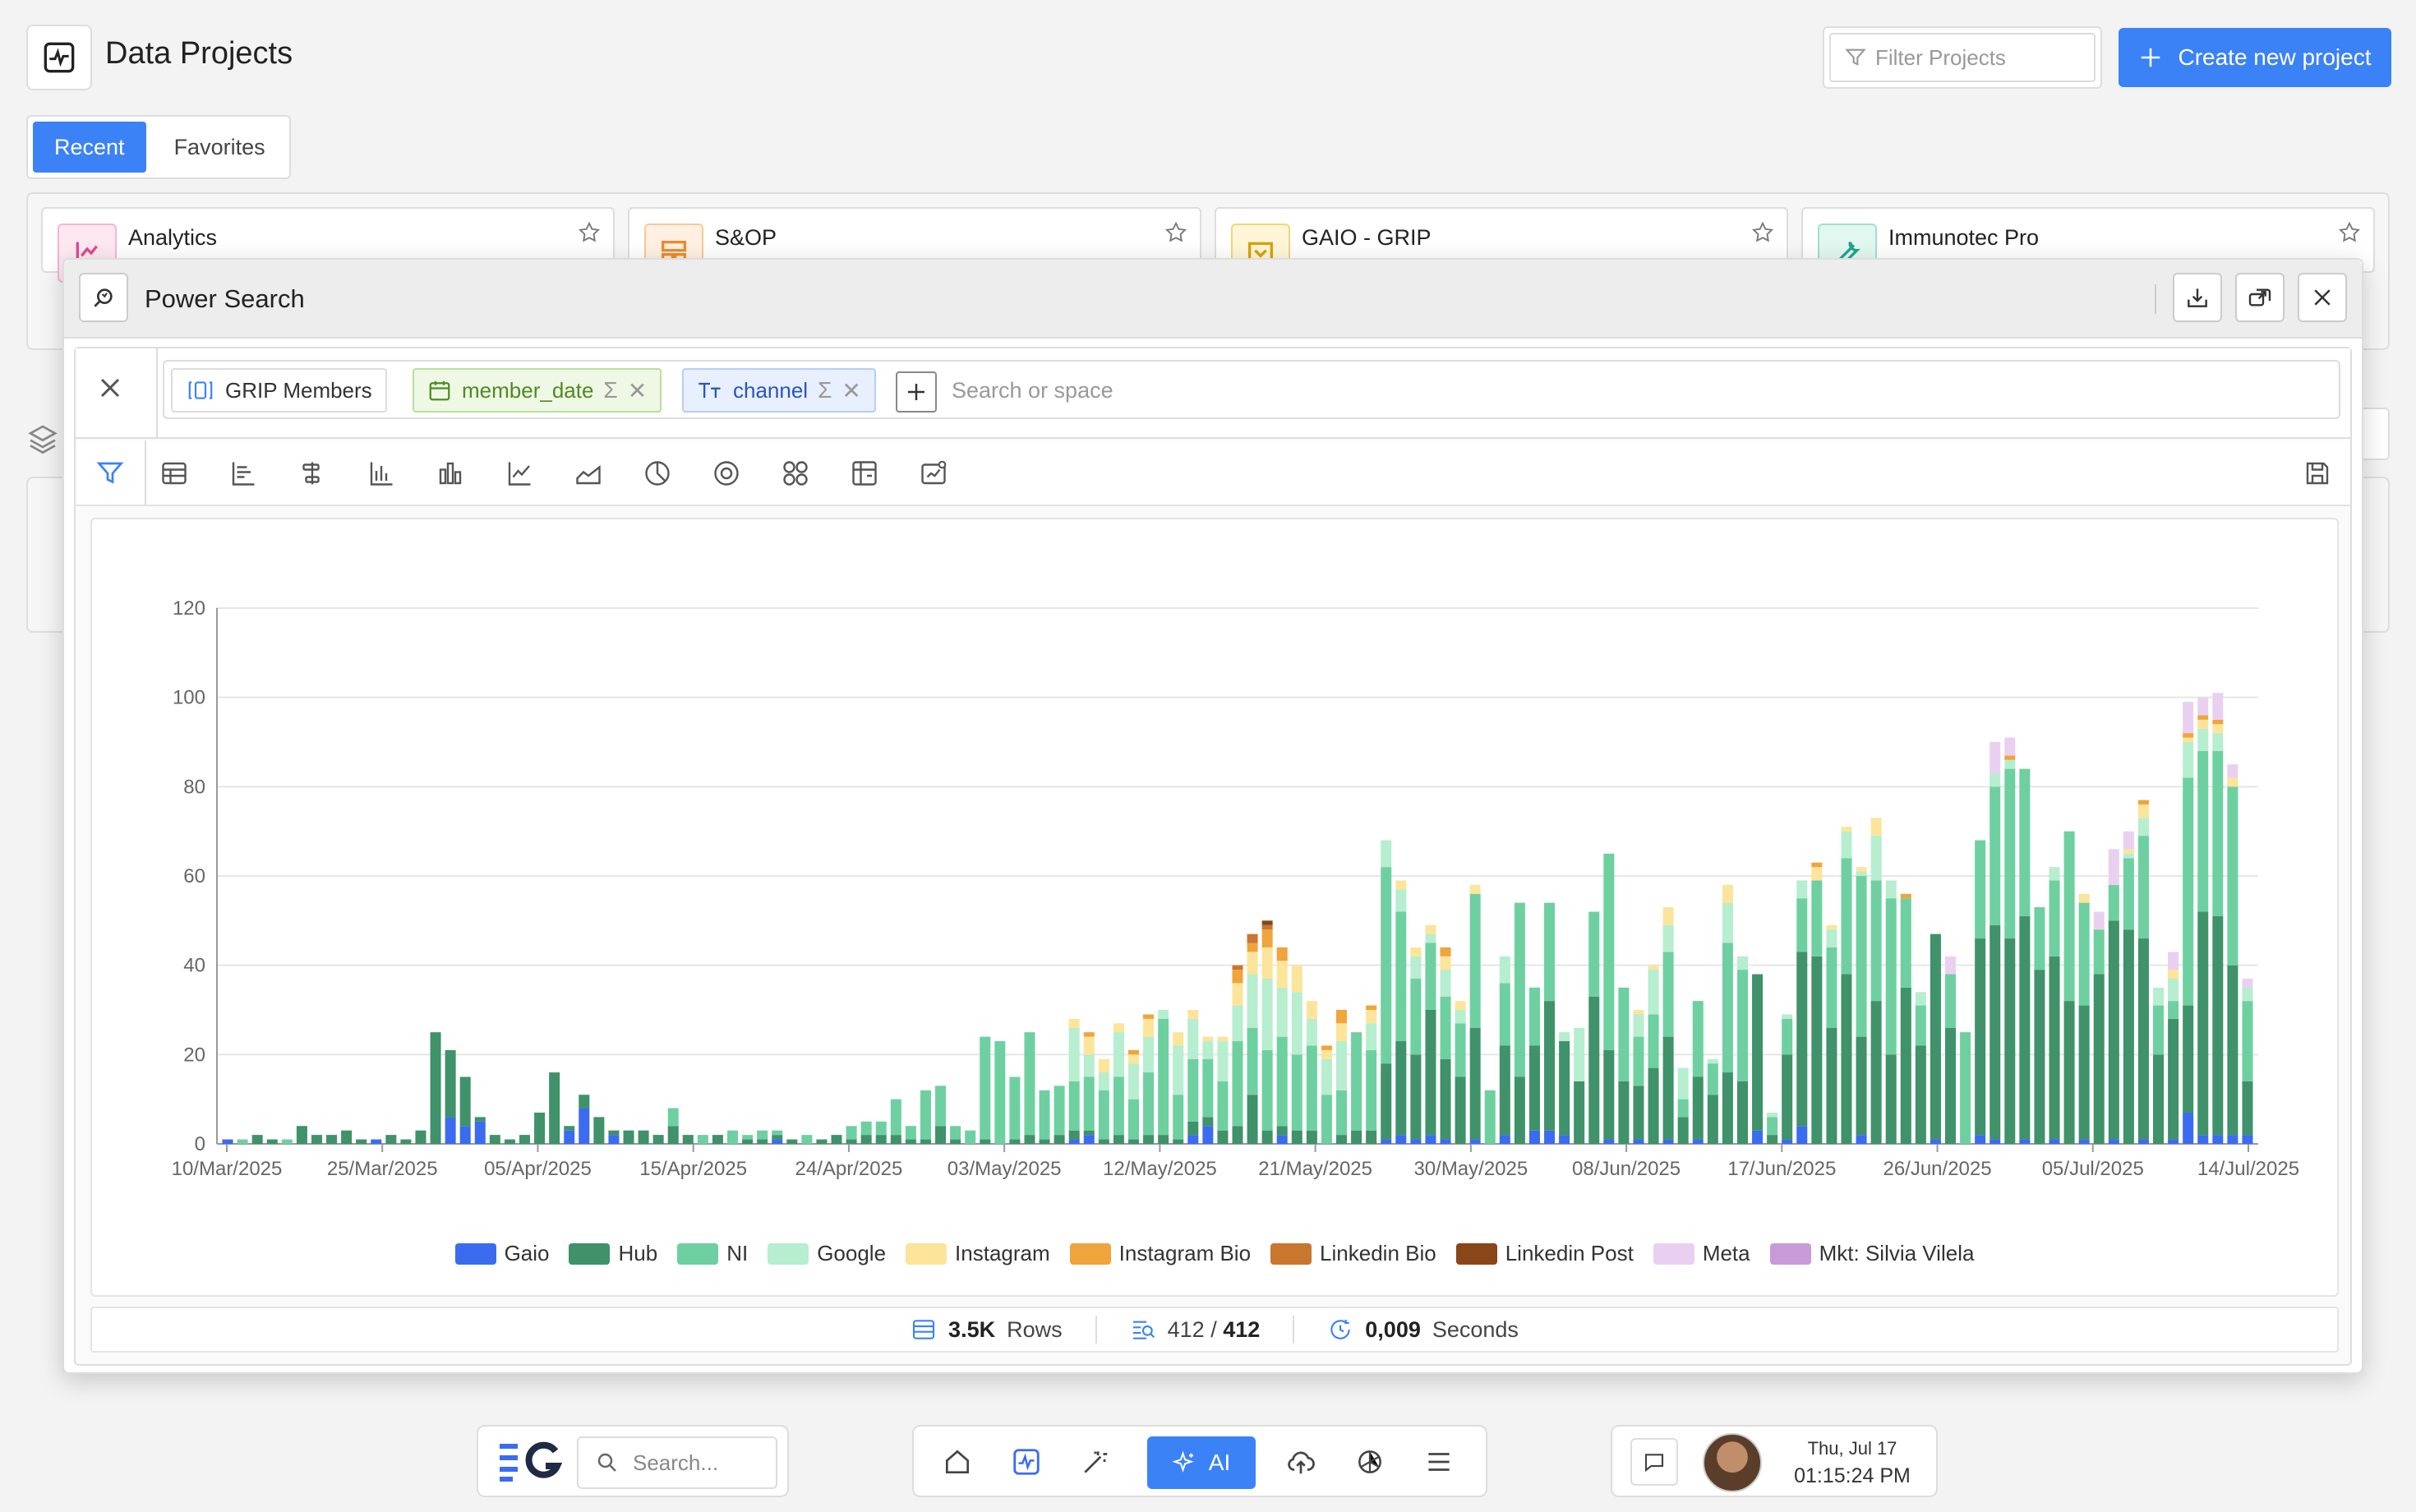  Describe the element at coordinates (713, 1253) in the screenshot. I see `legend-item: NI` at that location.